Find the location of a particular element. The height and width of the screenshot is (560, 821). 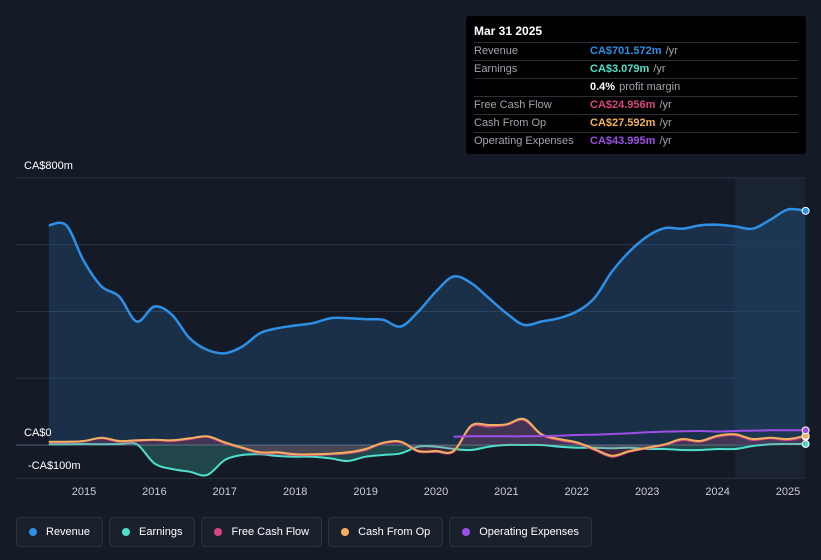

earnings-area is located at coordinates (427, 459).